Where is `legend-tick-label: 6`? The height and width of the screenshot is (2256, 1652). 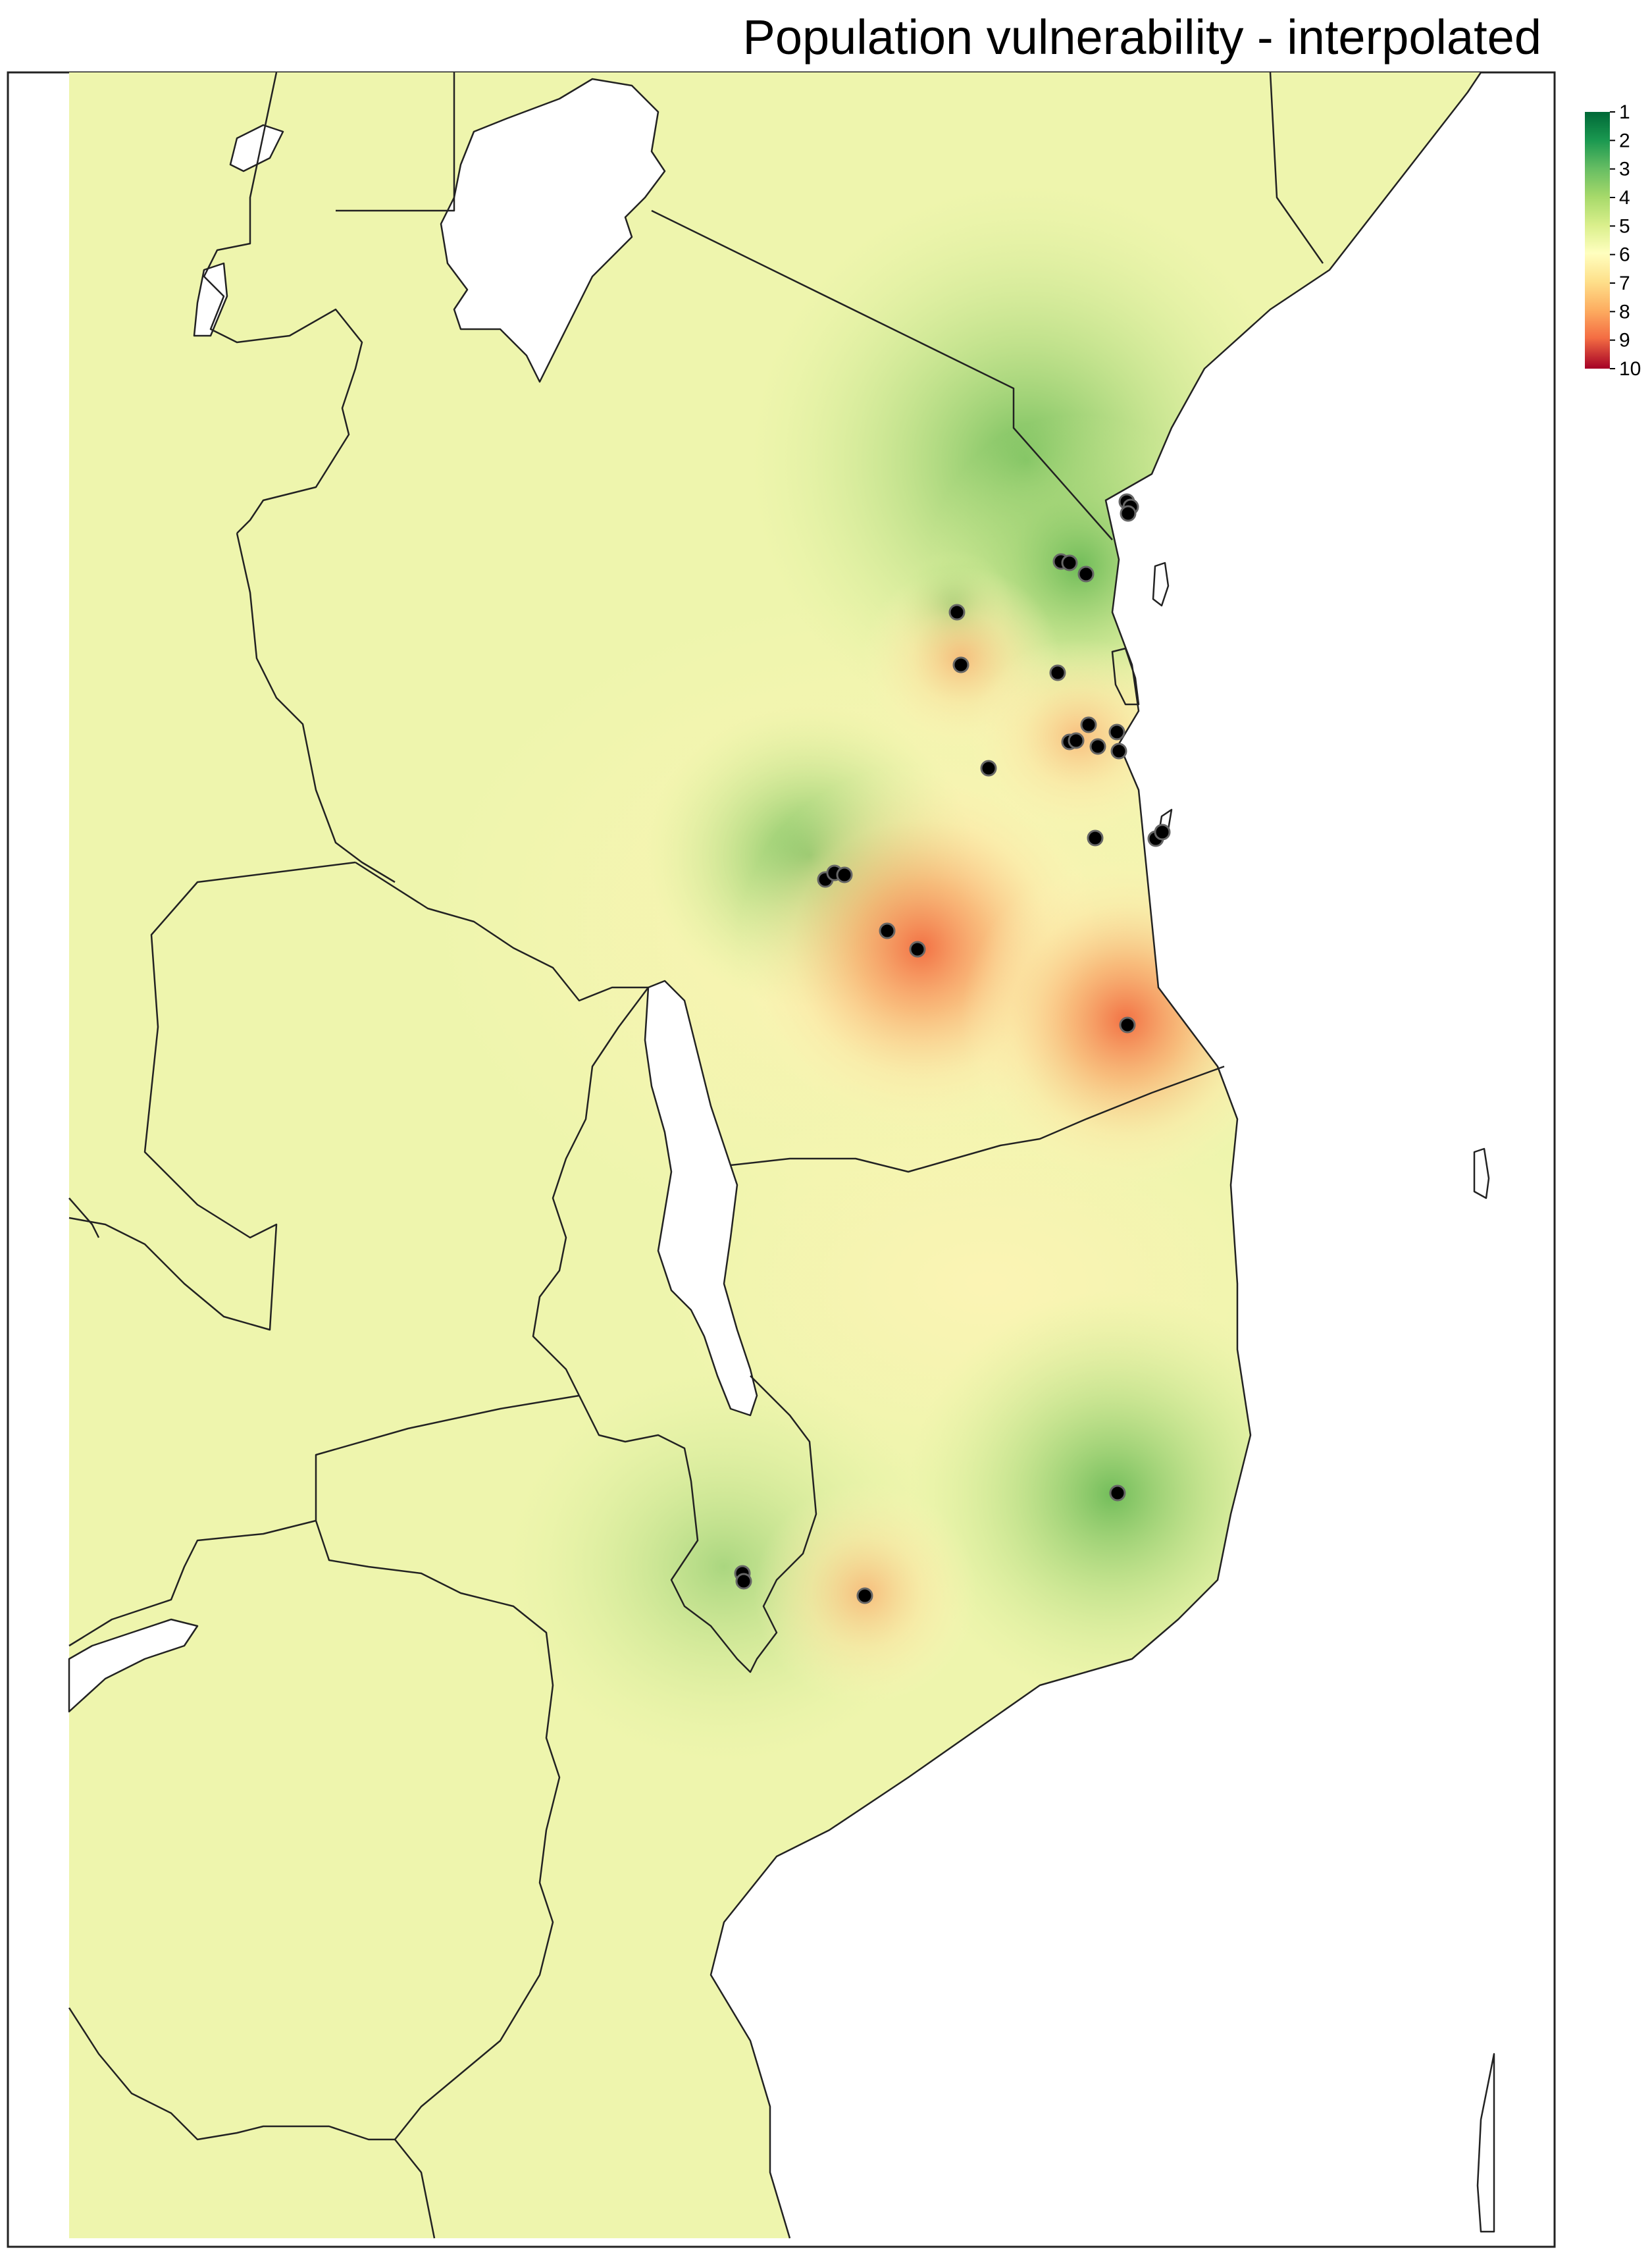 legend-tick-label: 6 is located at coordinates (1624, 255).